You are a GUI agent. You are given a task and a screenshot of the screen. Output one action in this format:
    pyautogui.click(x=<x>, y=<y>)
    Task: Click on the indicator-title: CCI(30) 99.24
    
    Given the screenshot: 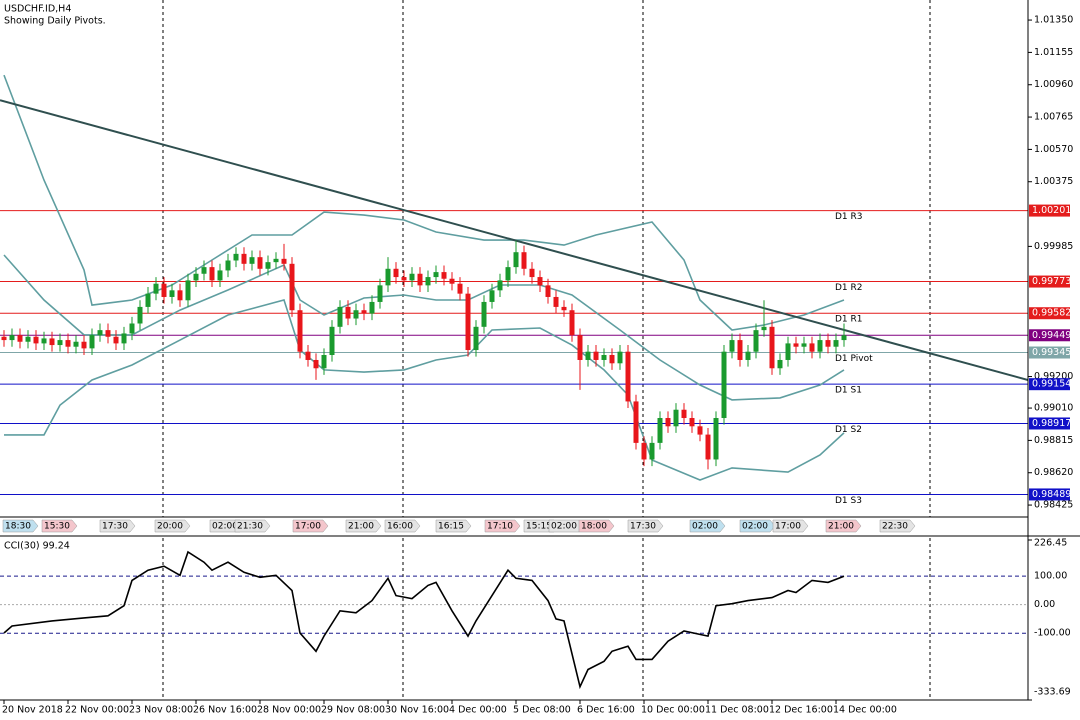 What is the action you would take?
    pyautogui.click(x=37, y=546)
    